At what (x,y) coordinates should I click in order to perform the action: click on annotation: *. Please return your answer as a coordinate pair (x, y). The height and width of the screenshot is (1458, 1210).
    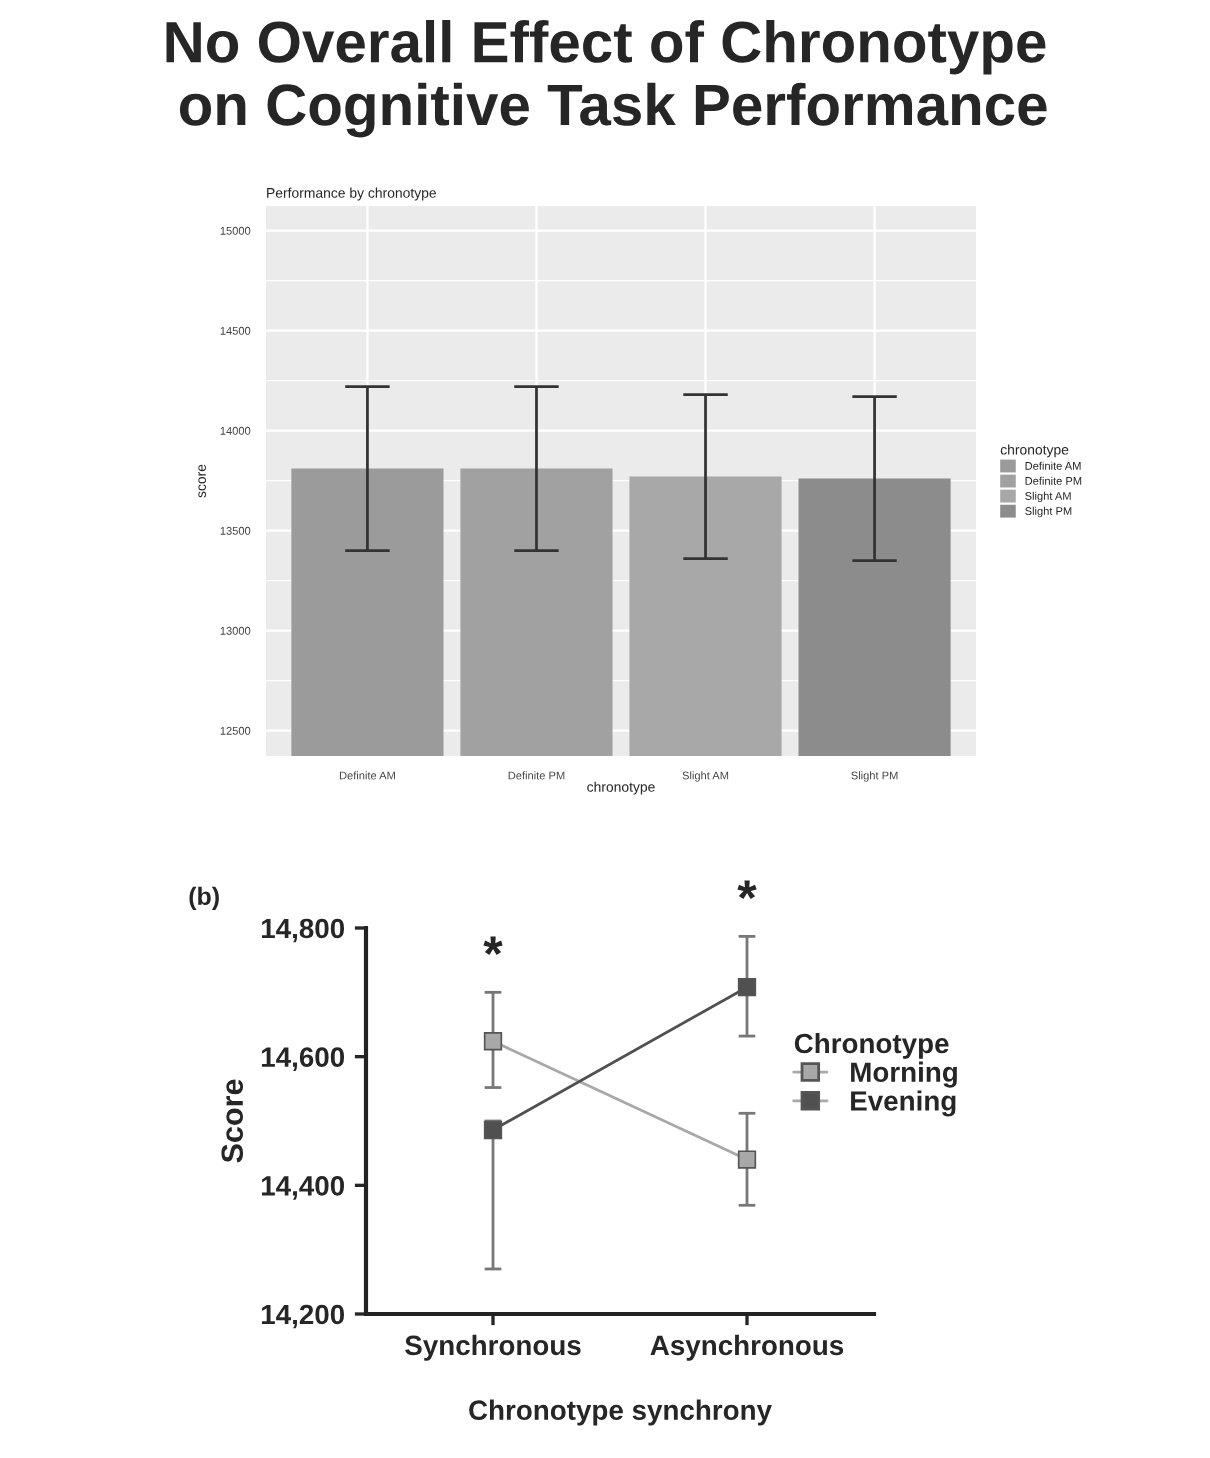
    Looking at the image, I should click on (493, 946).